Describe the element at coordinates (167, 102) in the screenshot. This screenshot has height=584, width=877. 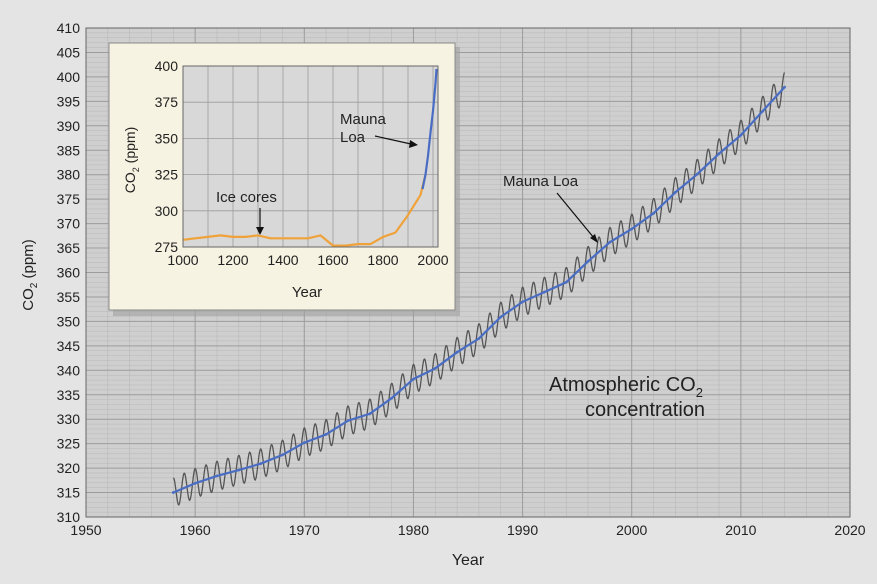
I see `inset-y-tick-label: 375` at that location.